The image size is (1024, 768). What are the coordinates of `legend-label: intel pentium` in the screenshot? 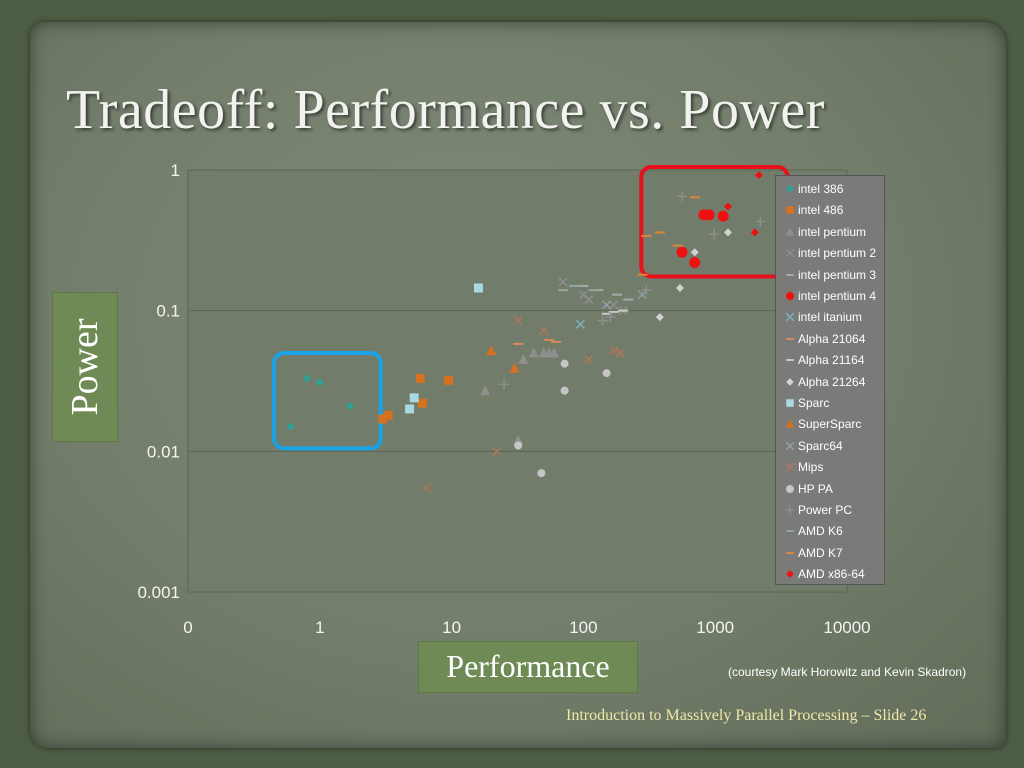 It's located at (832, 231).